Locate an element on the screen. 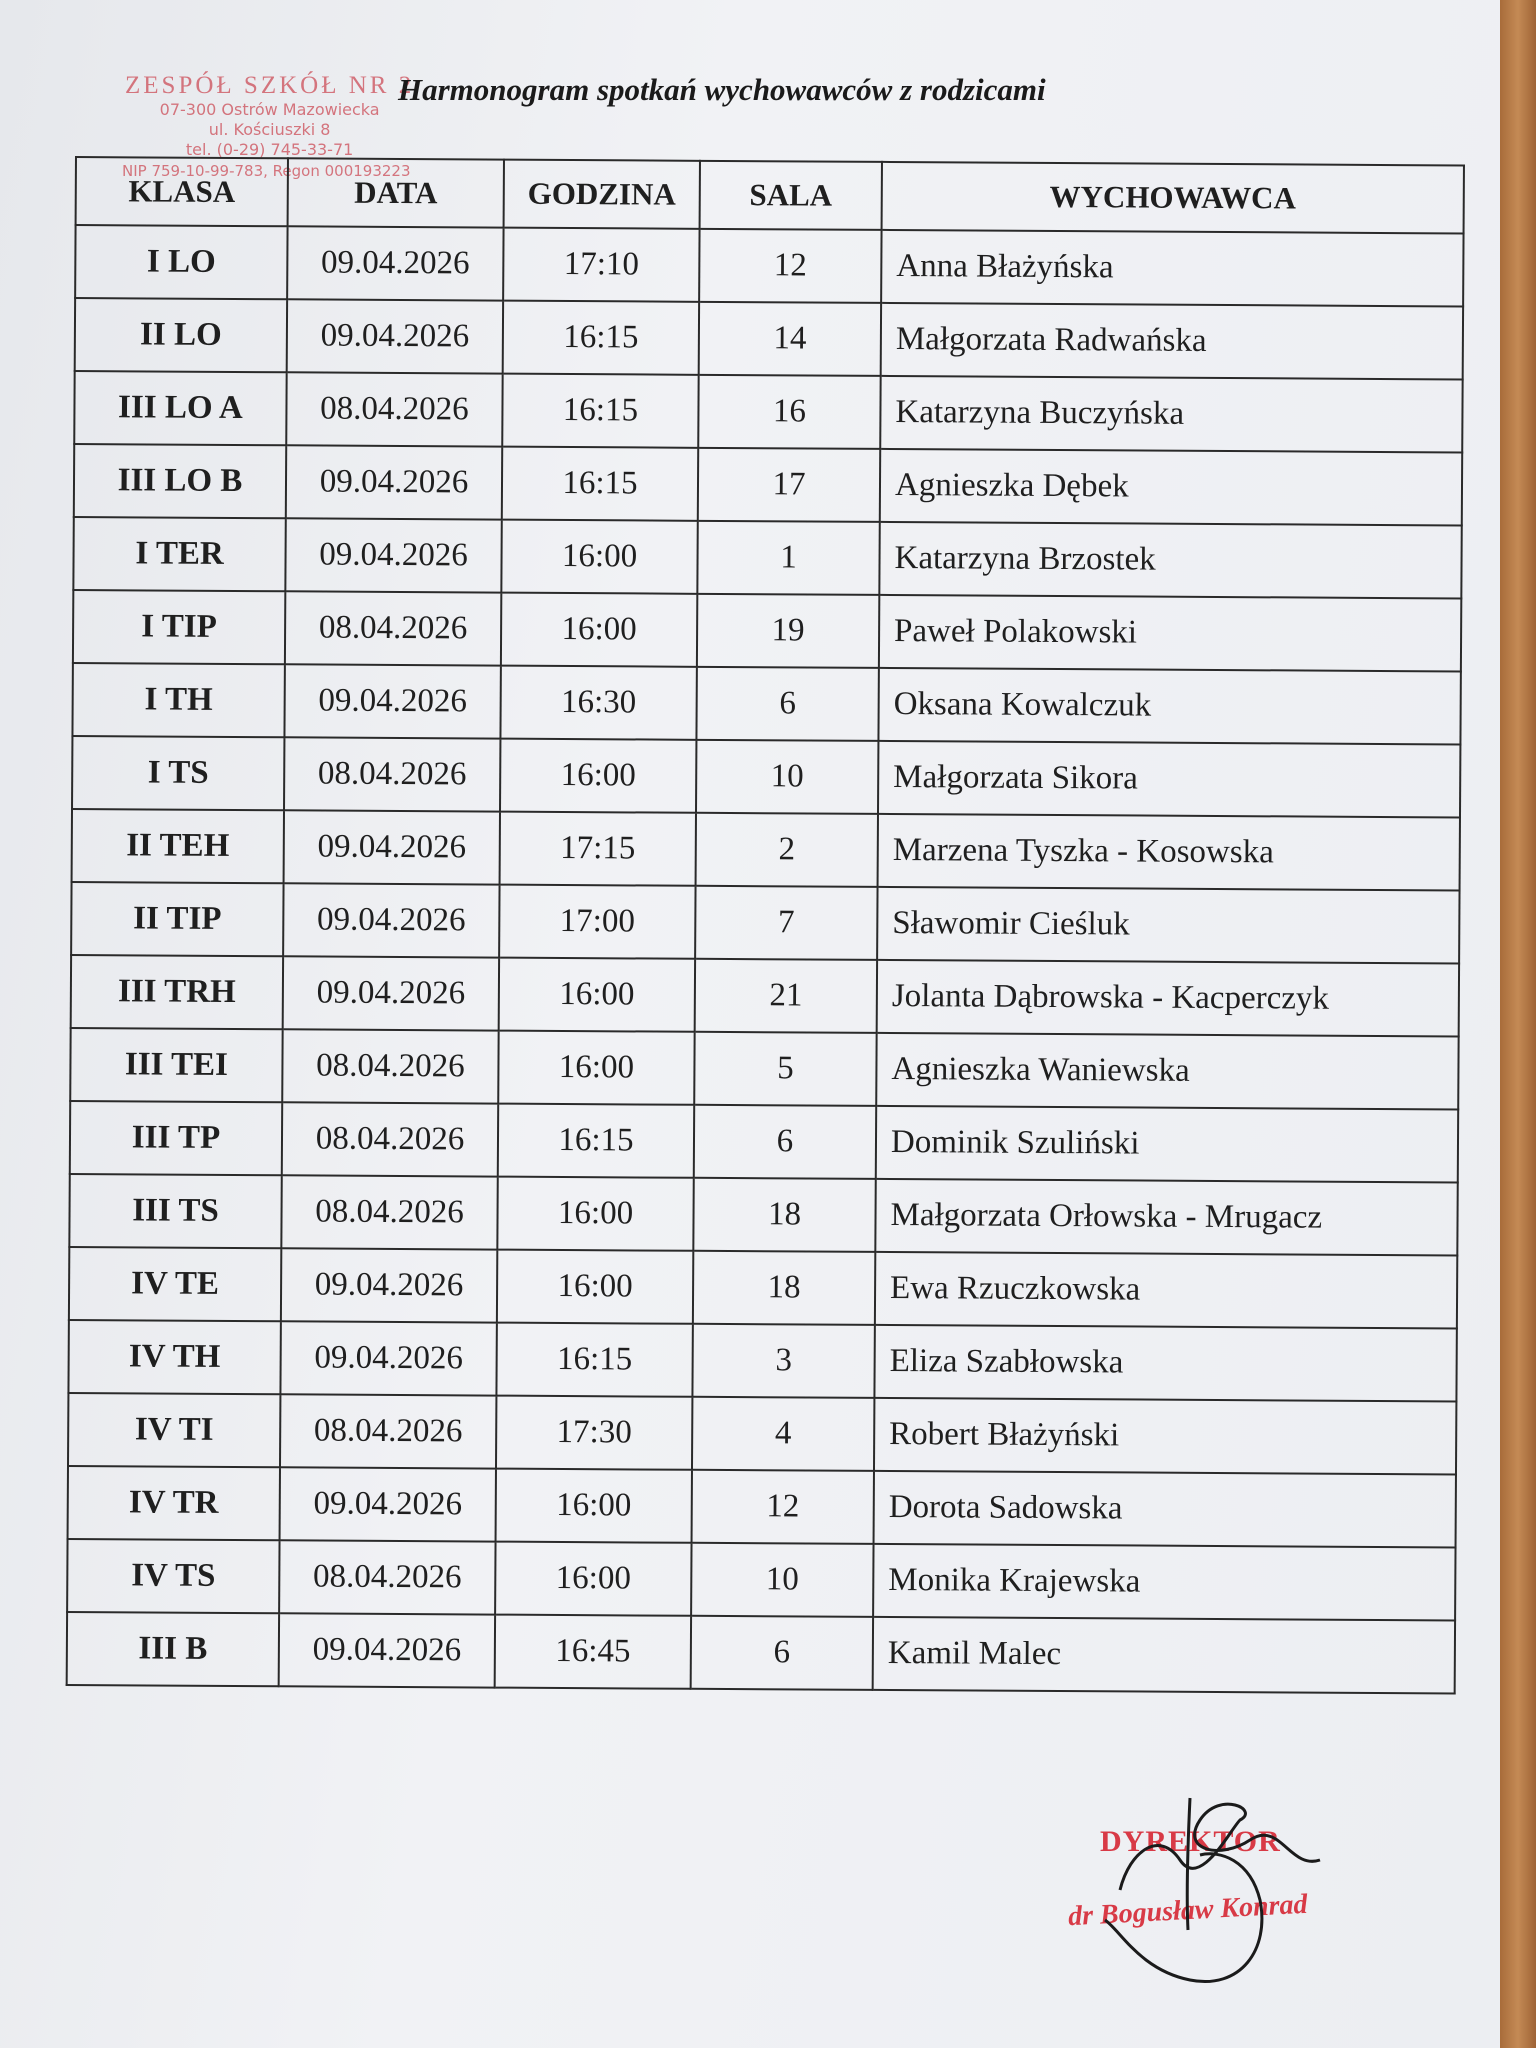 The image size is (1536, 2048). cell-wychowawca: Eliza Szabłowska is located at coordinates (1165, 1363).